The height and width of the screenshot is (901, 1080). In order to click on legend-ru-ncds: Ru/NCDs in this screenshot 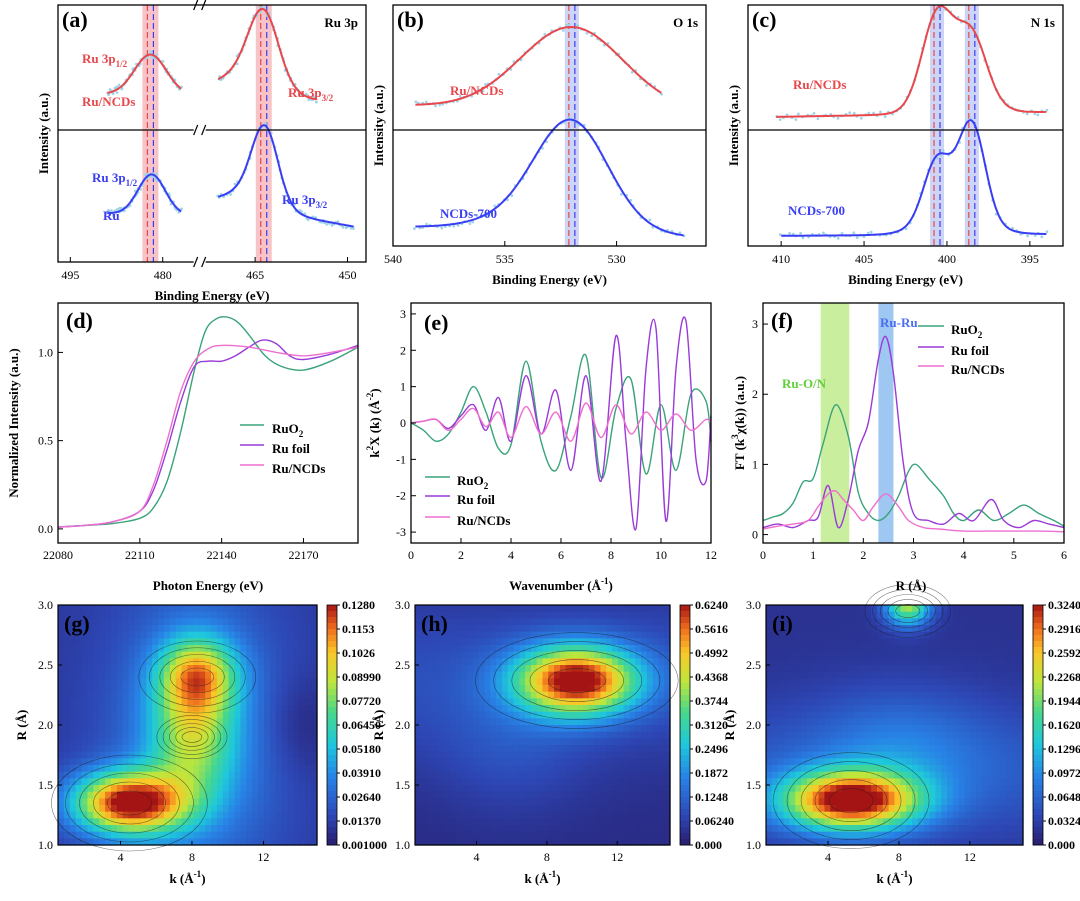, I will do `click(483, 520)`.